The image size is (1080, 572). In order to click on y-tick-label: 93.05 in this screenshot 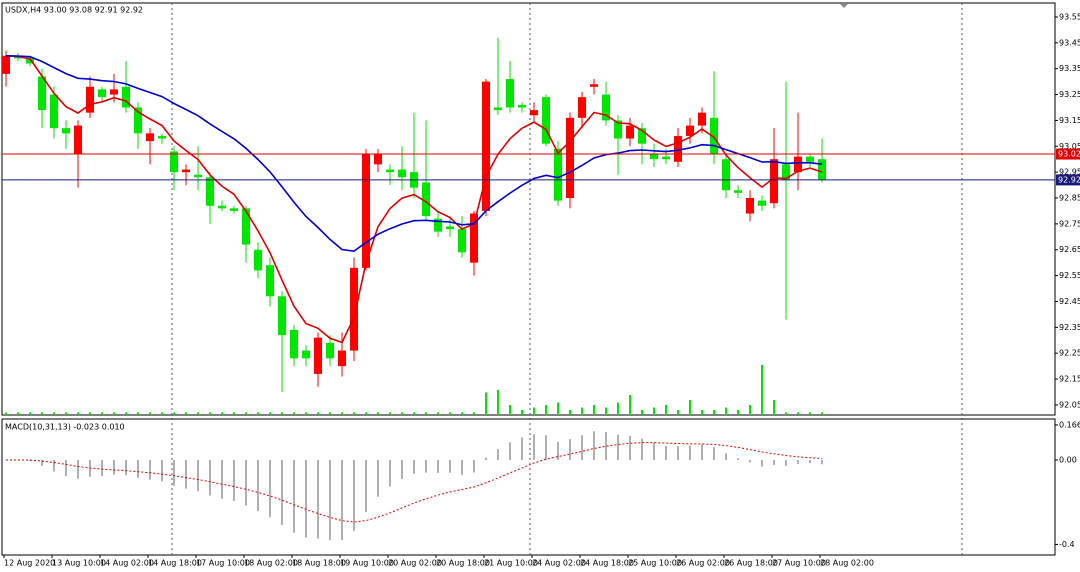, I will do `click(1069, 146)`.